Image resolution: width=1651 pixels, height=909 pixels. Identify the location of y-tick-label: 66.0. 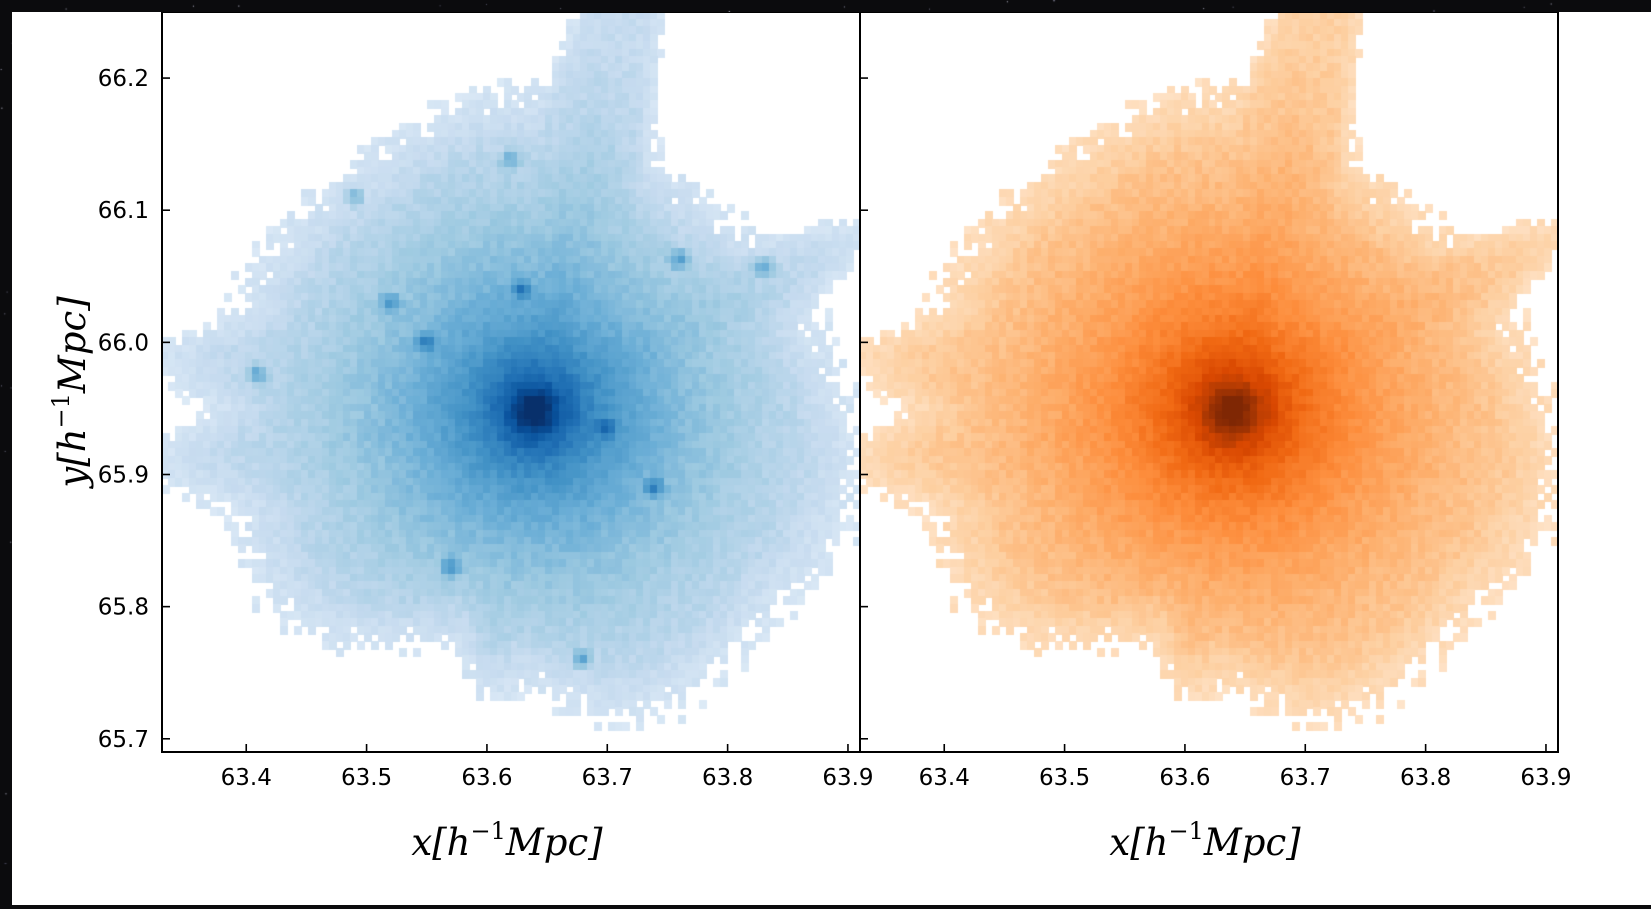
(123, 343).